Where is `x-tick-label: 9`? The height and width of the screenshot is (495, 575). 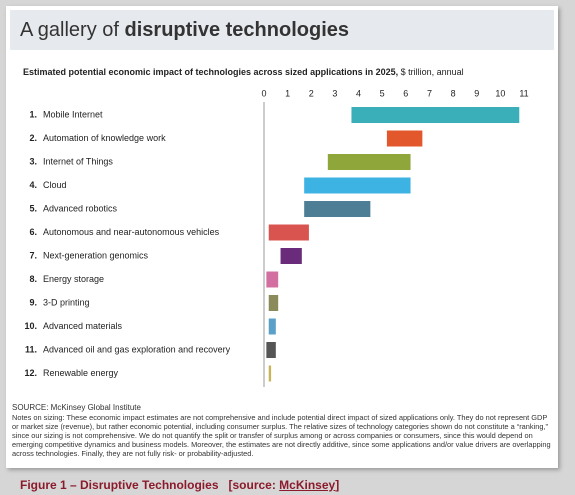 x-tick-label: 9 is located at coordinates (476, 93).